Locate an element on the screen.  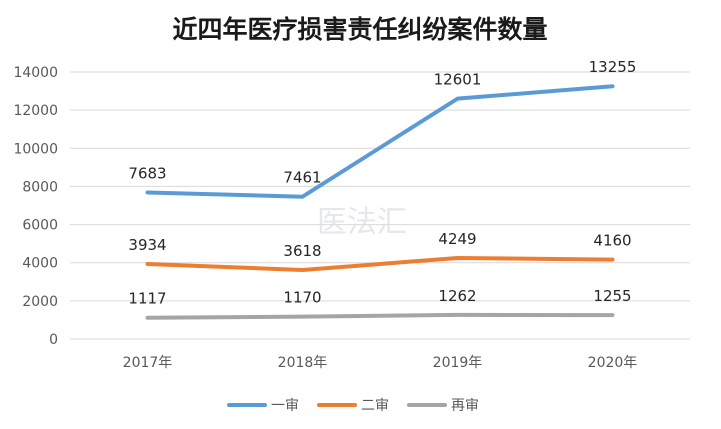
data-label: 1255 is located at coordinates (612, 296).